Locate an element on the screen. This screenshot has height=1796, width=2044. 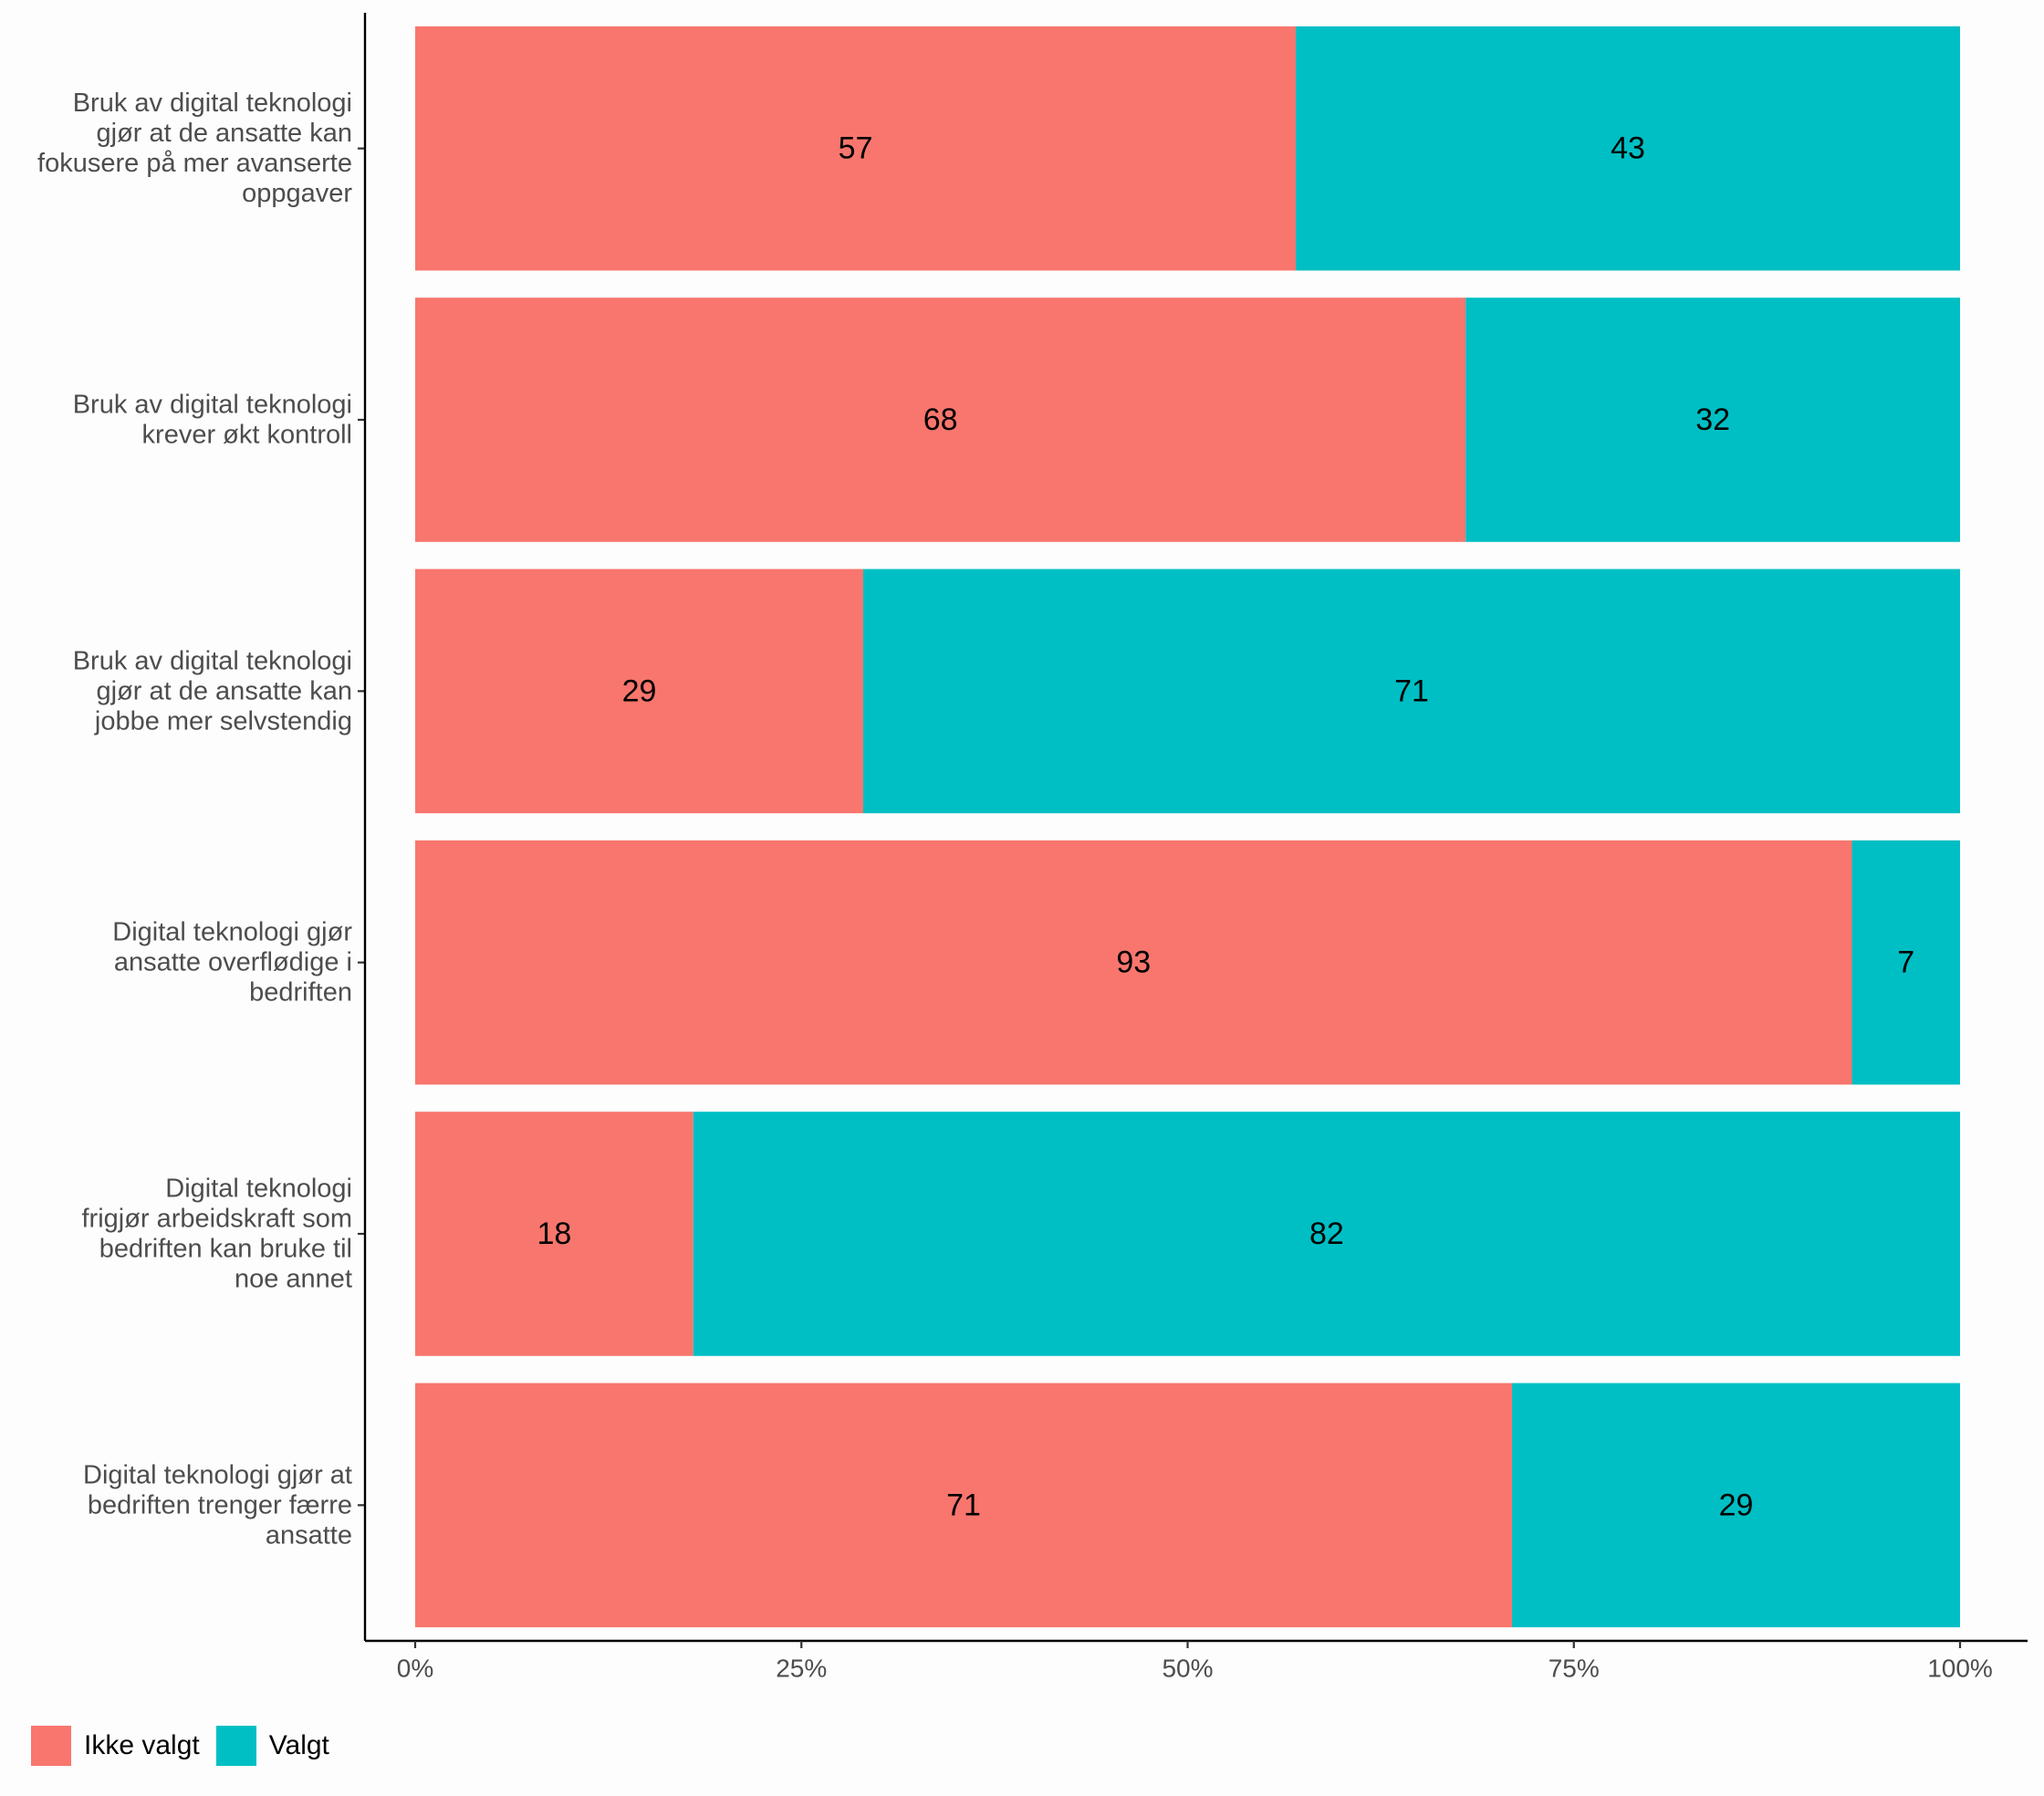
x-tick-label: 25% is located at coordinates (801, 1669).